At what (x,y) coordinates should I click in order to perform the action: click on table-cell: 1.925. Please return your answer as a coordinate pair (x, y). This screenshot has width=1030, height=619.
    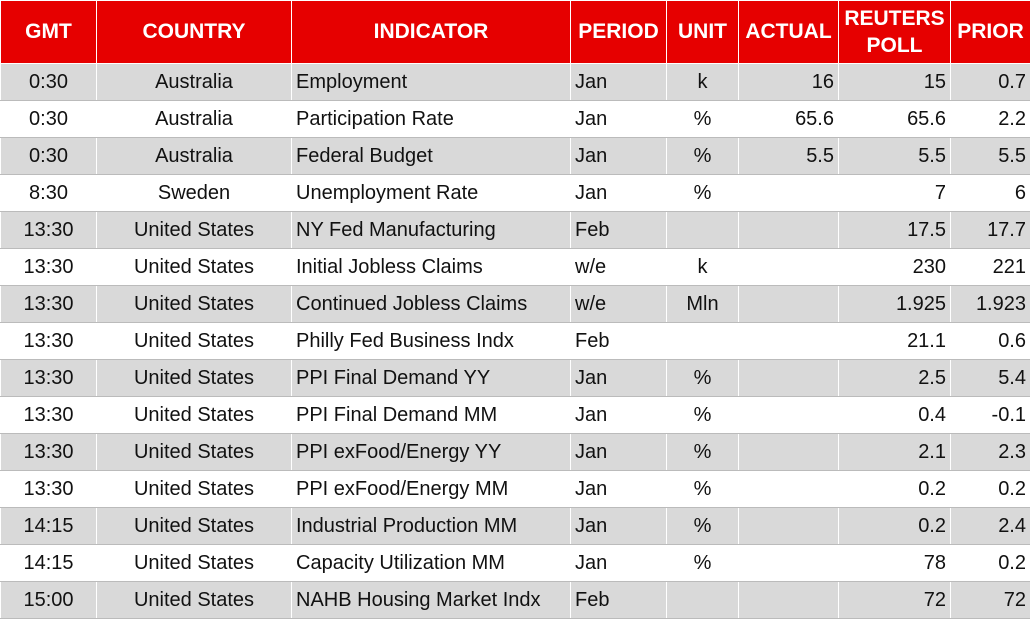
    Looking at the image, I should click on (895, 304).